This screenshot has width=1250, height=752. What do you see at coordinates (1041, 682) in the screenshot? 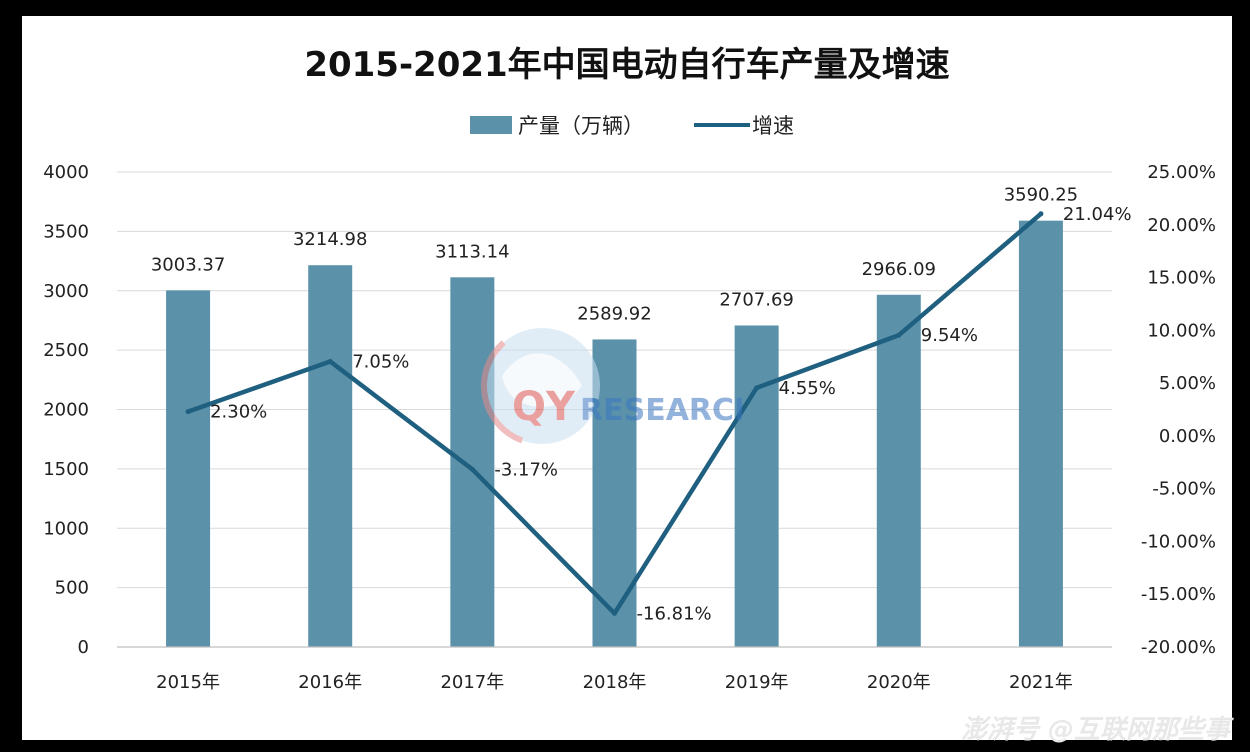
I see `x-tick-label: 2021年` at bounding box center [1041, 682].